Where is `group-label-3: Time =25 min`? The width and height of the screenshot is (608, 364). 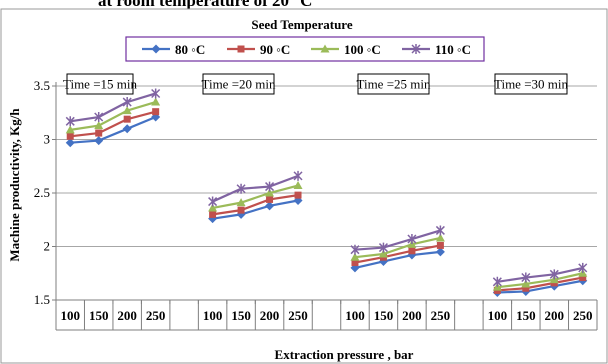 group-label-3: Time =25 min is located at coordinates (393, 84).